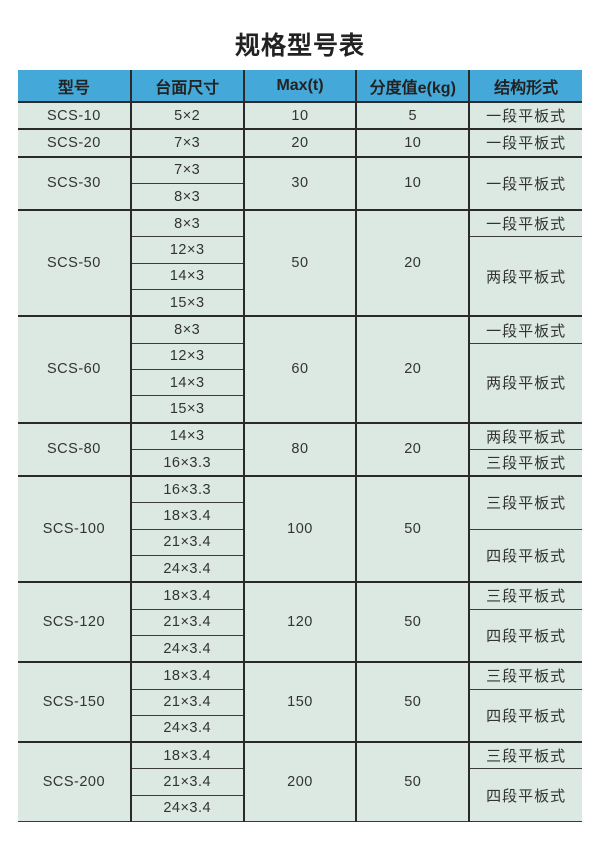 This screenshot has height=851, width=600. What do you see at coordinates (187, 116) in the screenshot?
I see `platform-size-cell: 5×2` at bounding box center [187, 116].